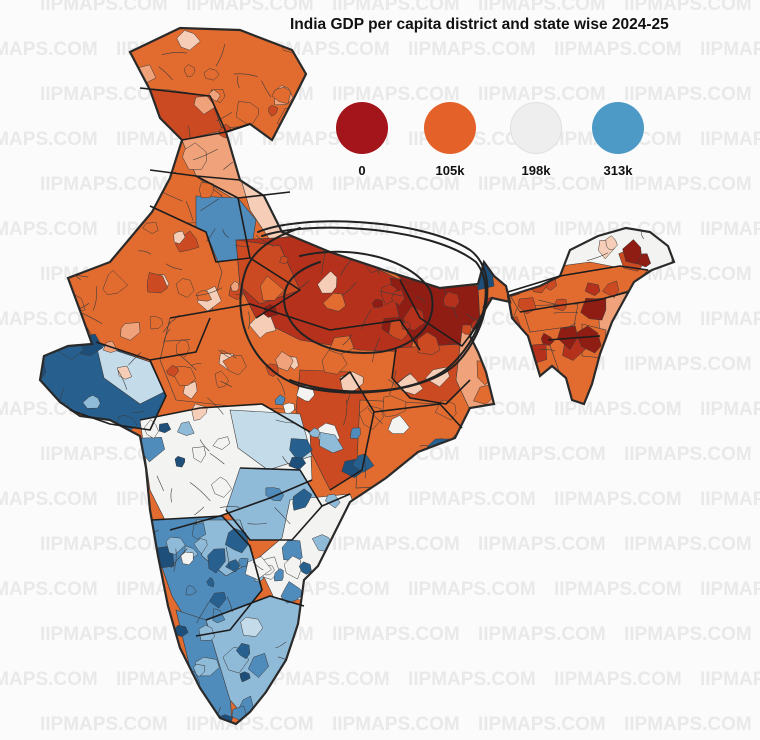 This screenshot has width=760, height=740. Describe the element at coordinates (450, 170) in the screenshot. I see `legend-label-105k: 105k` at that location.